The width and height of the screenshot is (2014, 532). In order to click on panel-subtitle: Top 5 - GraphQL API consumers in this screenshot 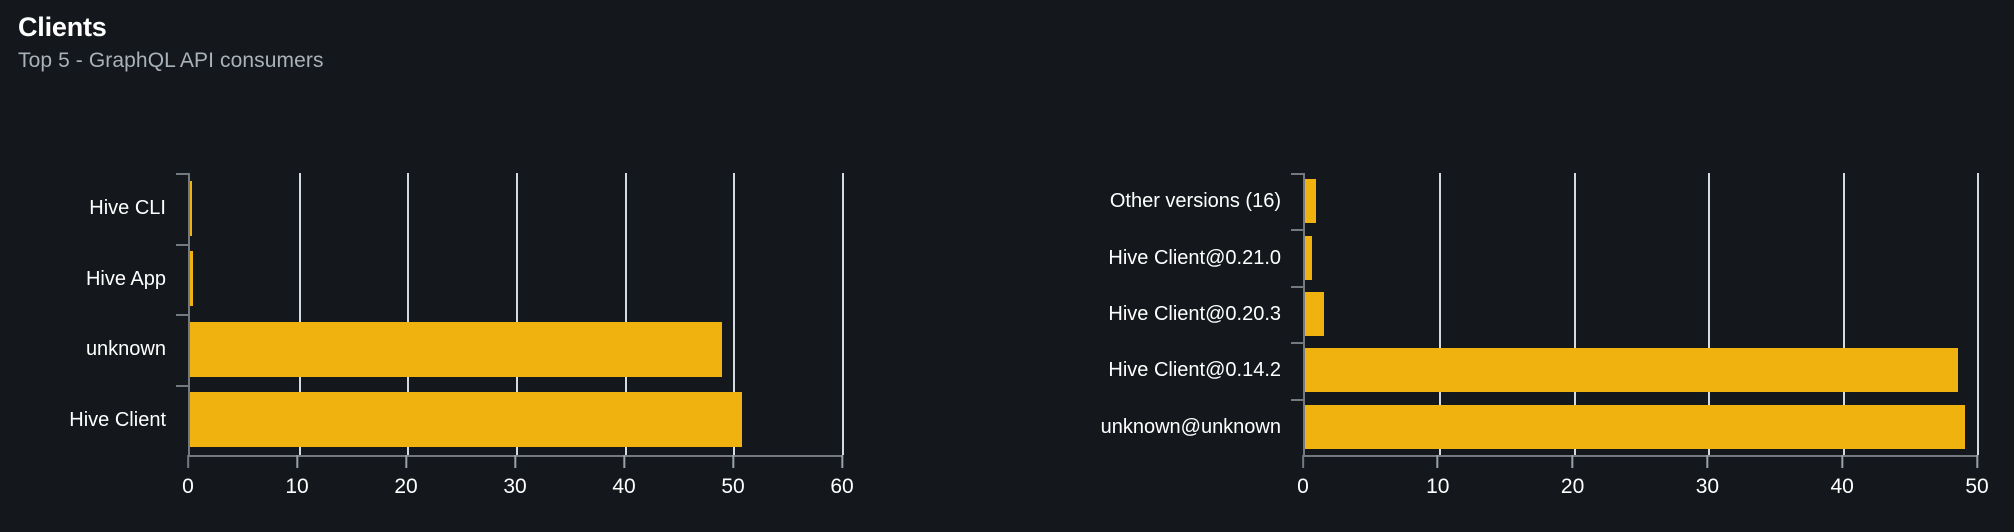, I will do `click(171, 60)`.